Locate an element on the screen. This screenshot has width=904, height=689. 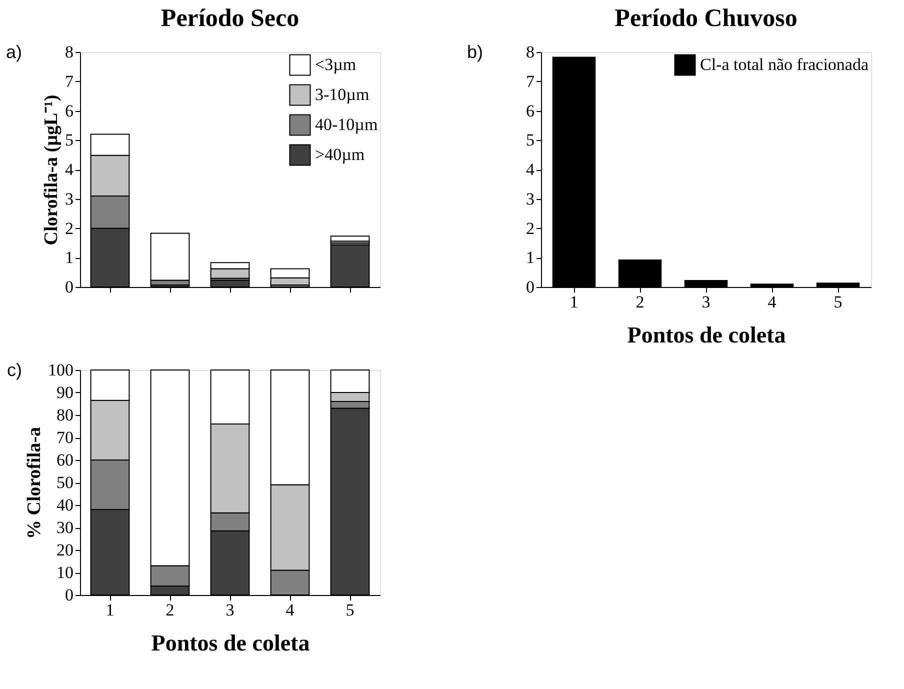
y-tick-label: 100 is located at coordinates (61, 370).